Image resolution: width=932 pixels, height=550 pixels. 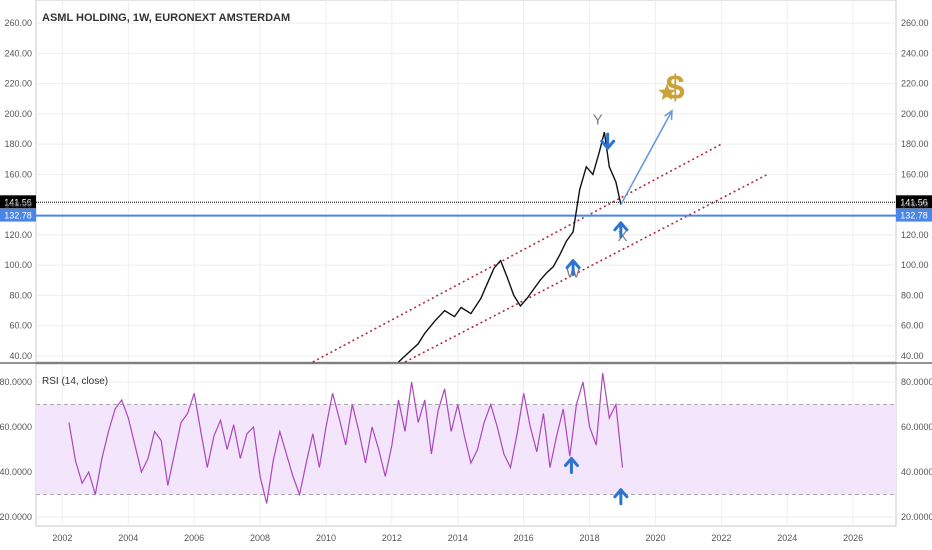 I want to click on price-tag-left: 132.78, so click(x=18, y=216).